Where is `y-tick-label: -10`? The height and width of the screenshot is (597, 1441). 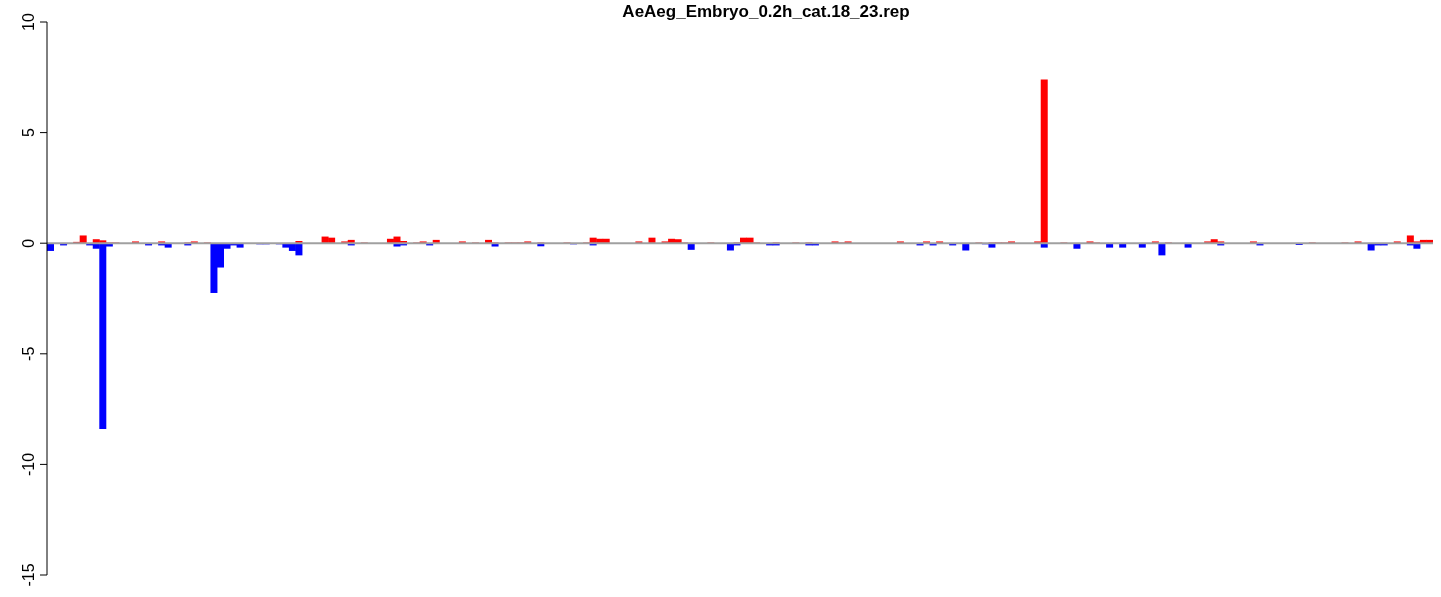 y-tick-label: -10 is located at coordinates (28, 464).